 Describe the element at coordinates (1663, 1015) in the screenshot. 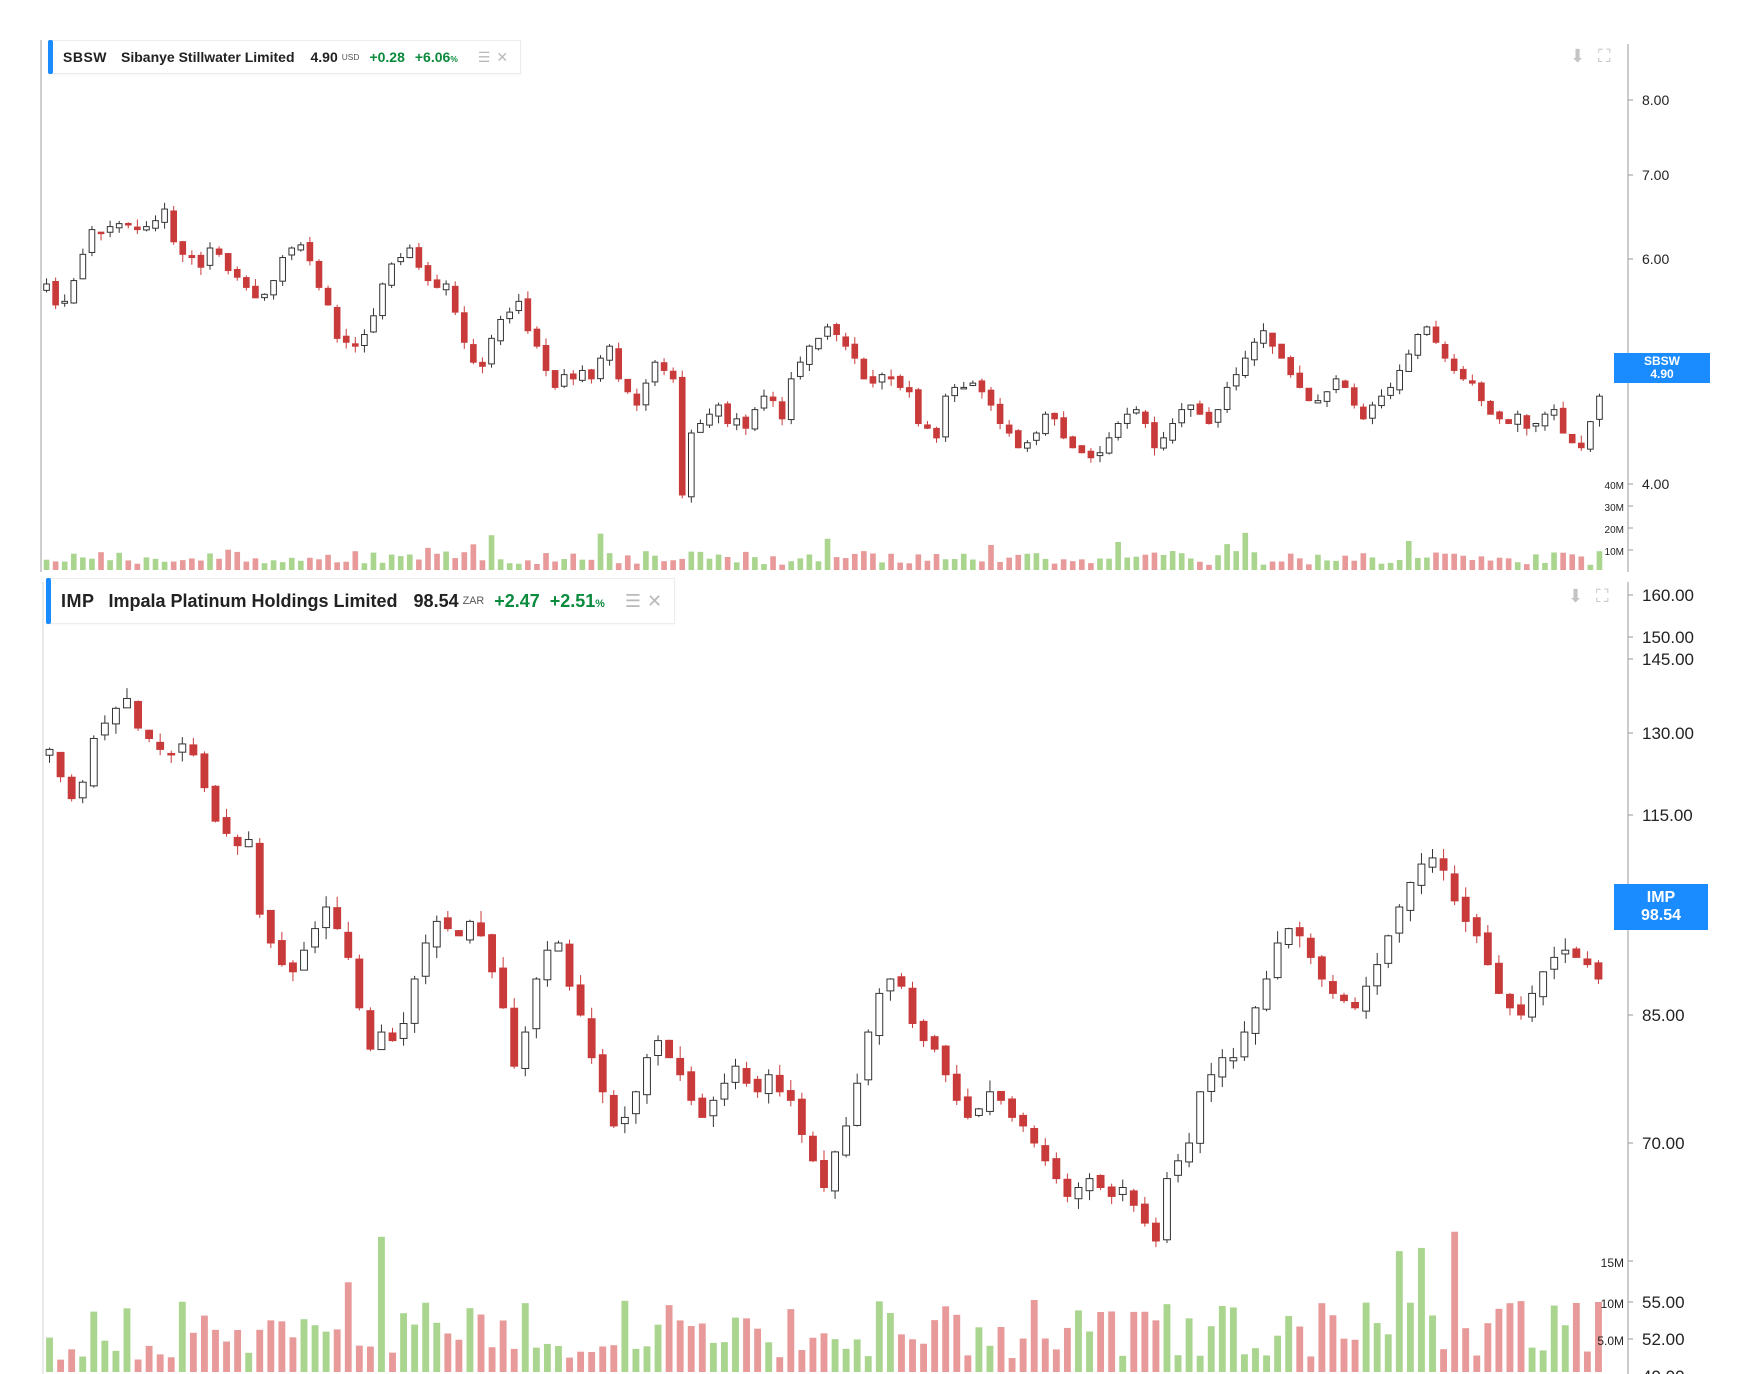

I see `axis-tick-label: 85.00` at that location.